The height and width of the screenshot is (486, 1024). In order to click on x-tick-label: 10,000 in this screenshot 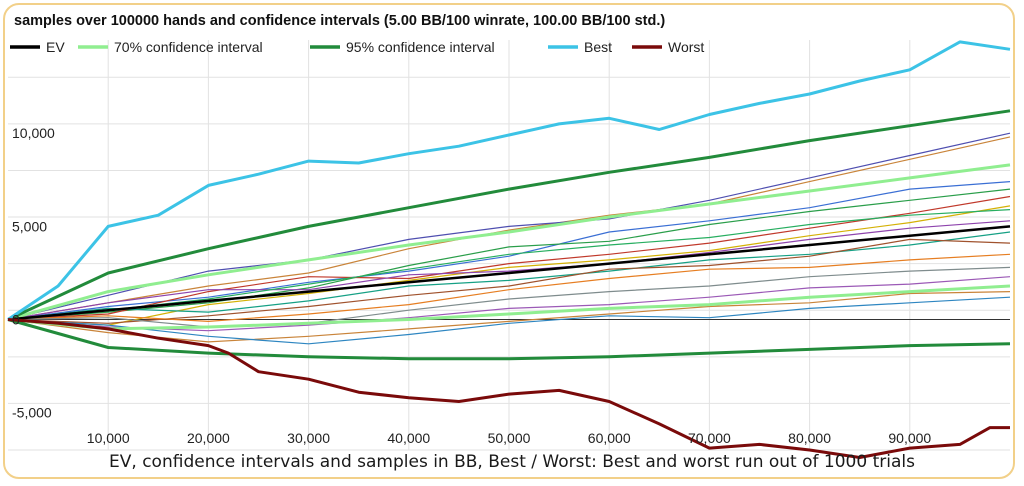, I will do `click(108, 438)`.